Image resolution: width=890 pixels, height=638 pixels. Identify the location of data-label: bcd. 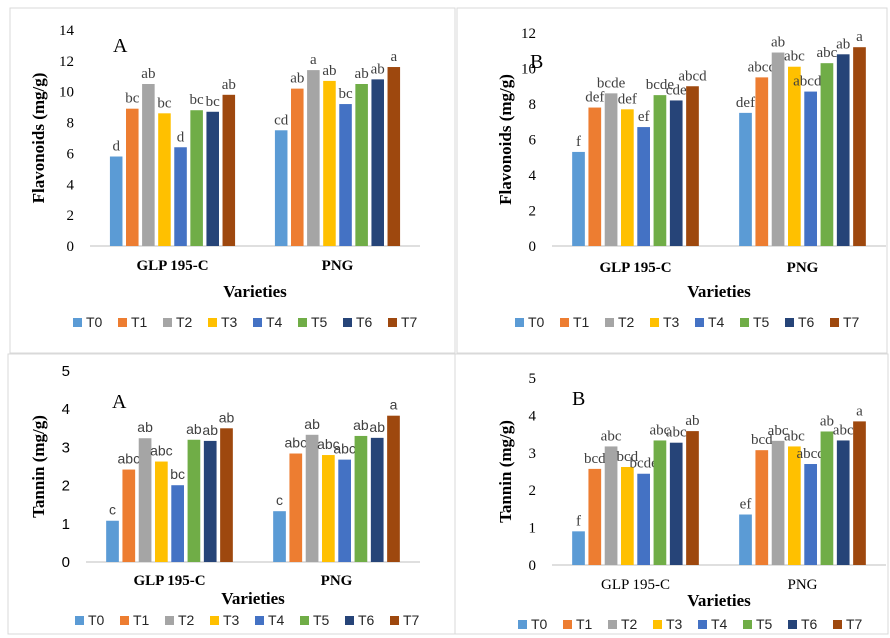
(762, 440).